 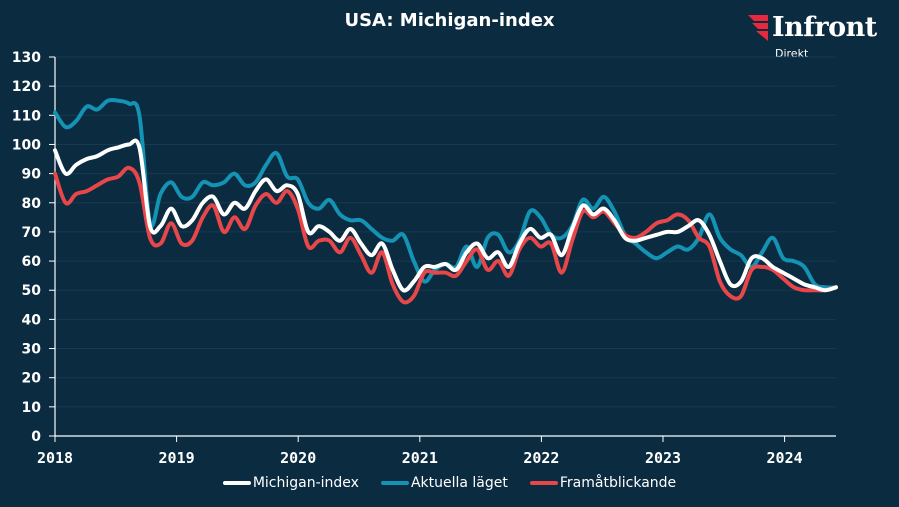 I want to click on y-tick-label: 130, so click(x=26, y=58).